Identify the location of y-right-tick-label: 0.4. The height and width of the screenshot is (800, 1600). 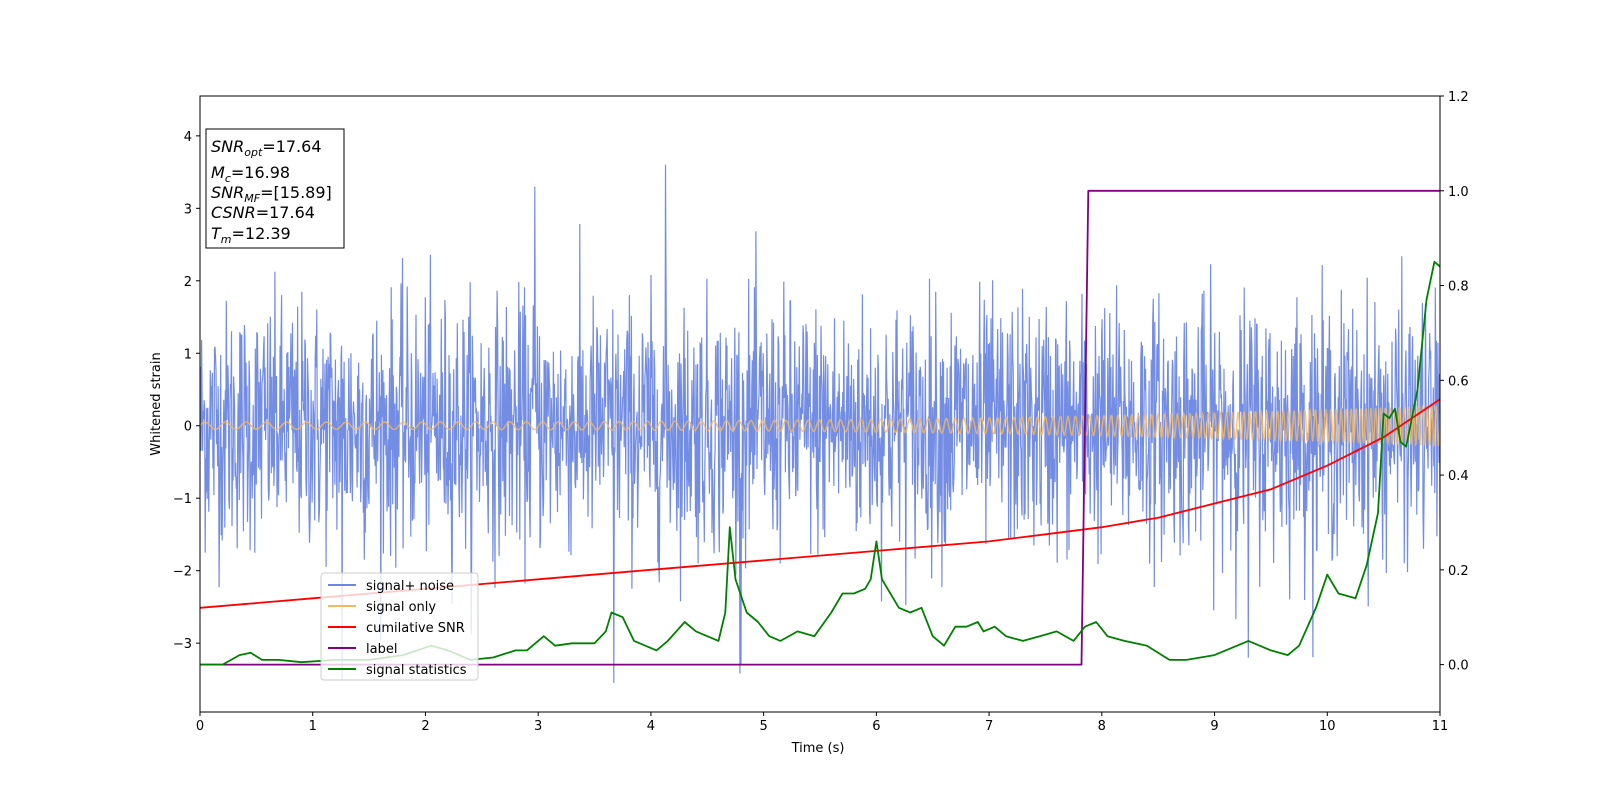
(1458, 476).